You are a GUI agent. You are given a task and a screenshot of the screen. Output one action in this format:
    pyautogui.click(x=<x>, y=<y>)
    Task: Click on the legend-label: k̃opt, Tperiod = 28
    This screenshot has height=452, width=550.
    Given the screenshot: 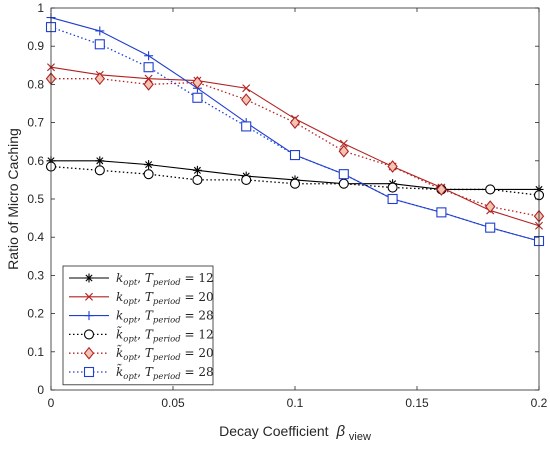 What is the action you would take?
    pyautogui.click(x=165, y=372)
    